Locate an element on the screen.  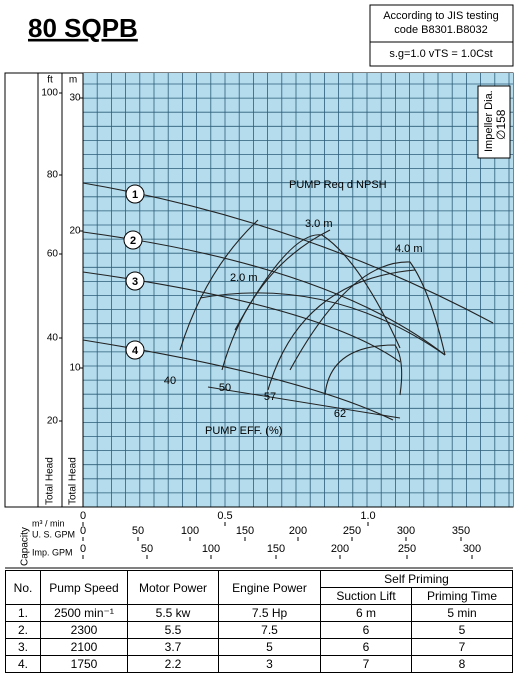
unit: m is located at coordinates (73, 80).